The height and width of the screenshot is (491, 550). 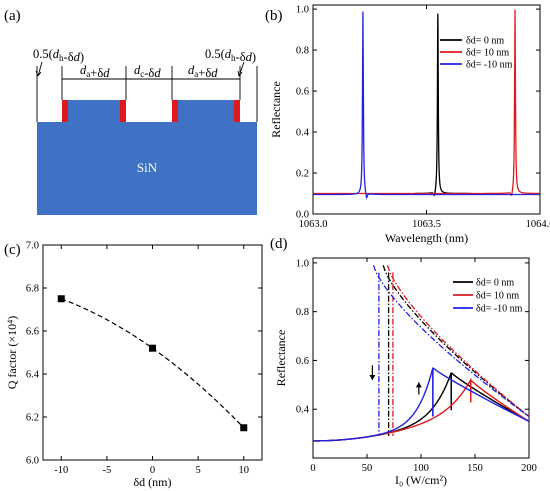 I want to click on b-x-tick-label: 1063.0, so click(x=313, y=224).